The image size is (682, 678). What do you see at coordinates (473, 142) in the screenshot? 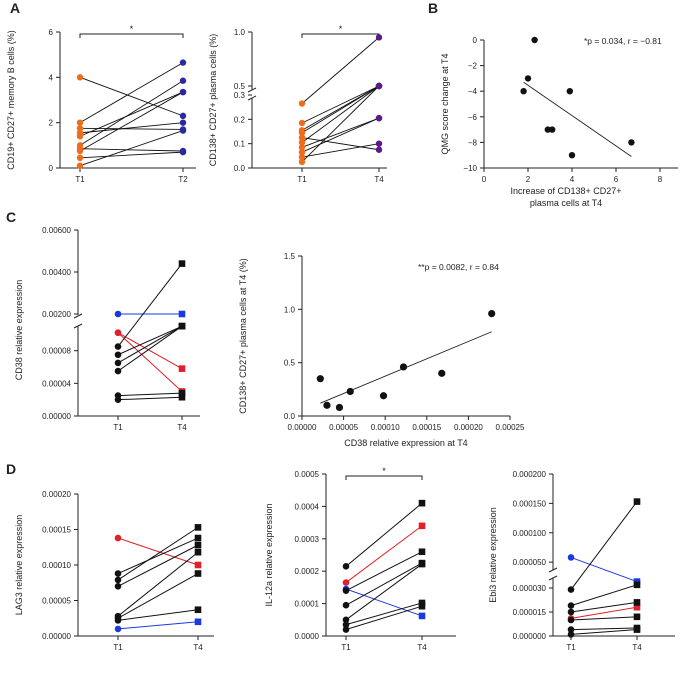
I see `b-ytick-label: −8` at bounding box center [473, 142].